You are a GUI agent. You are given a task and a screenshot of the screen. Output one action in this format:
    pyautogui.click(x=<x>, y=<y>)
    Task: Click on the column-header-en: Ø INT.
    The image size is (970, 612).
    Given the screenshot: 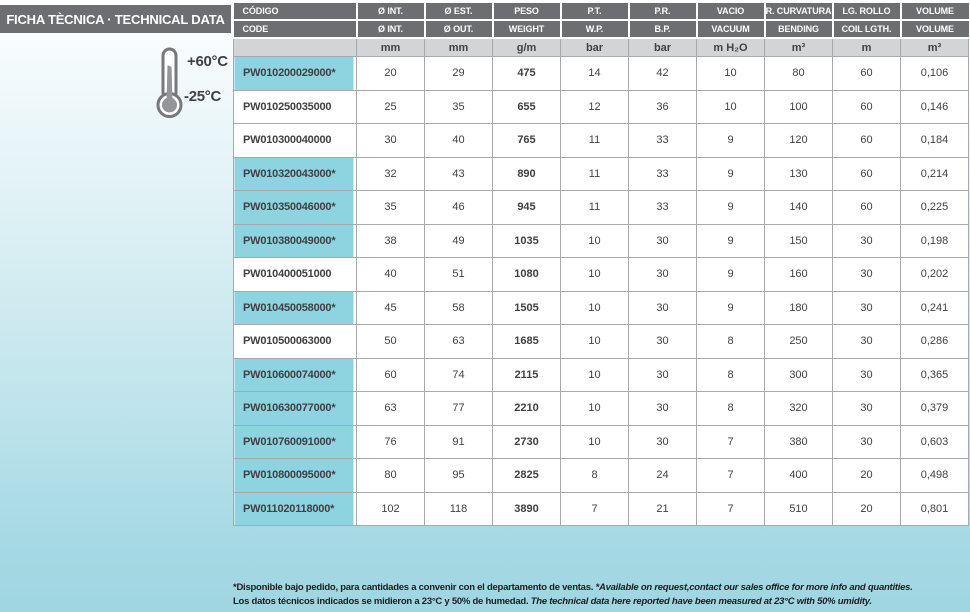 What is the action you would take?
    pyautogui.click(x=391, y=29)
    